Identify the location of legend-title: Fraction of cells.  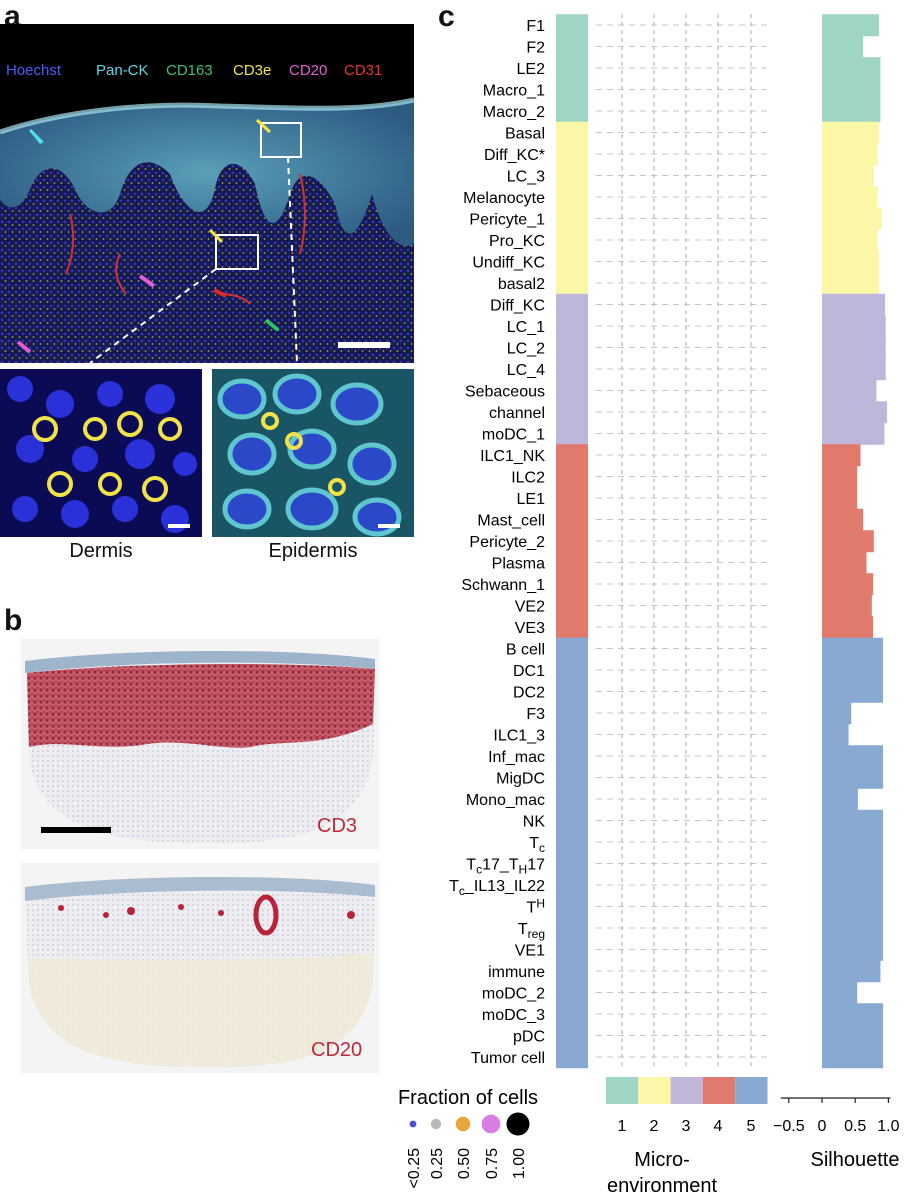
(468, 1098).